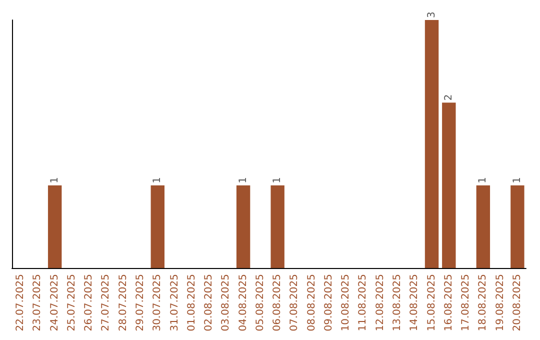 This screenshot has width=540, height=340. I want to click on x-tick-label: 25.07.2025, so click(72, 303).